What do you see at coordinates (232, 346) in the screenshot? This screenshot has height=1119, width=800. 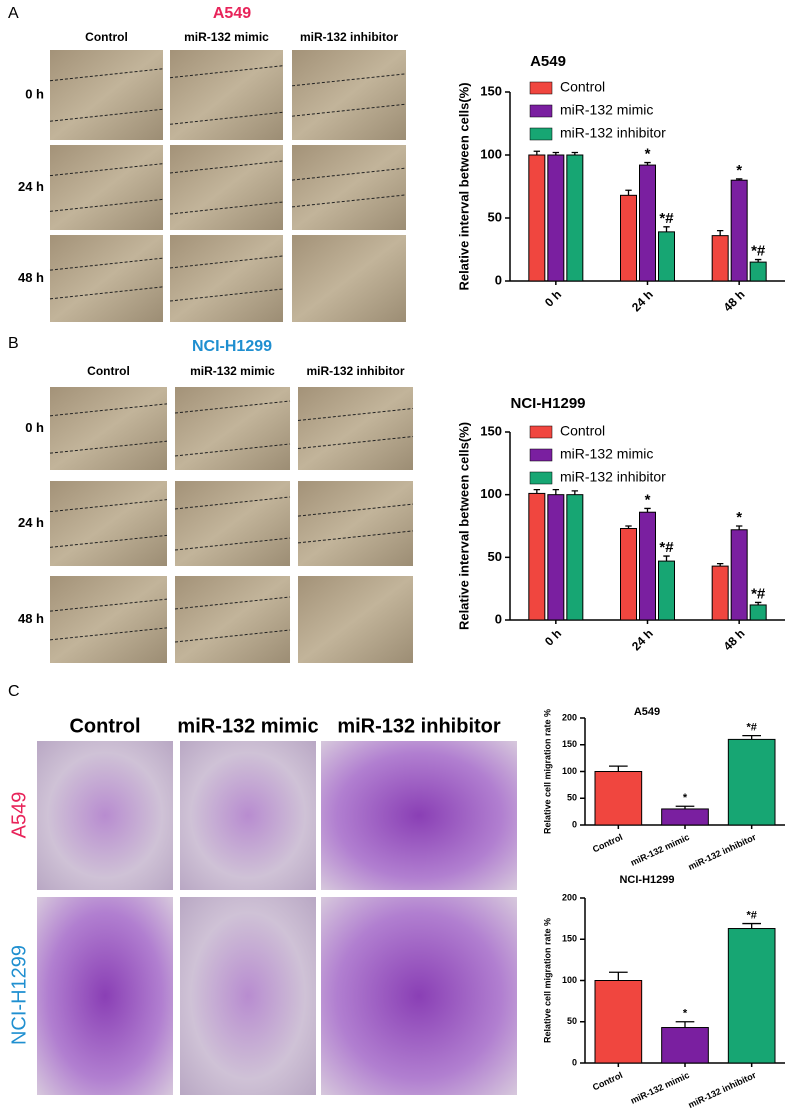 I see `panel-title: NCI-H1299` at bounding box center [232, 346].